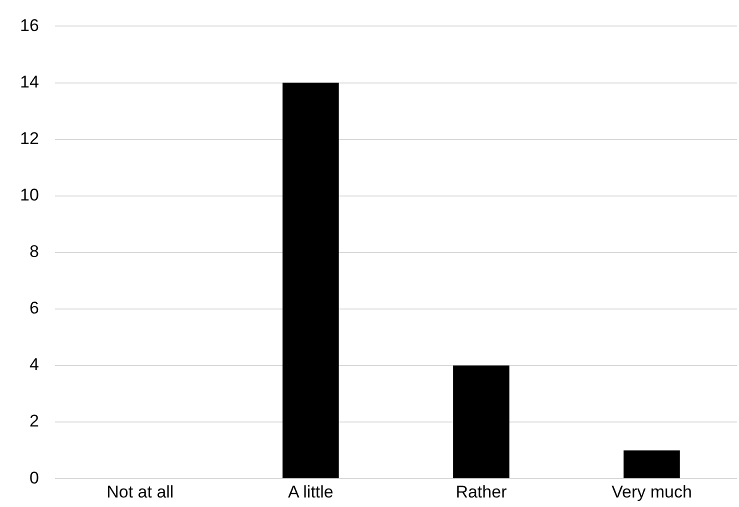 The image size is (739, 507). Describe the element at coordinates (311, 492) in the screenshot. I see `x-tick-label: A little` at that location.